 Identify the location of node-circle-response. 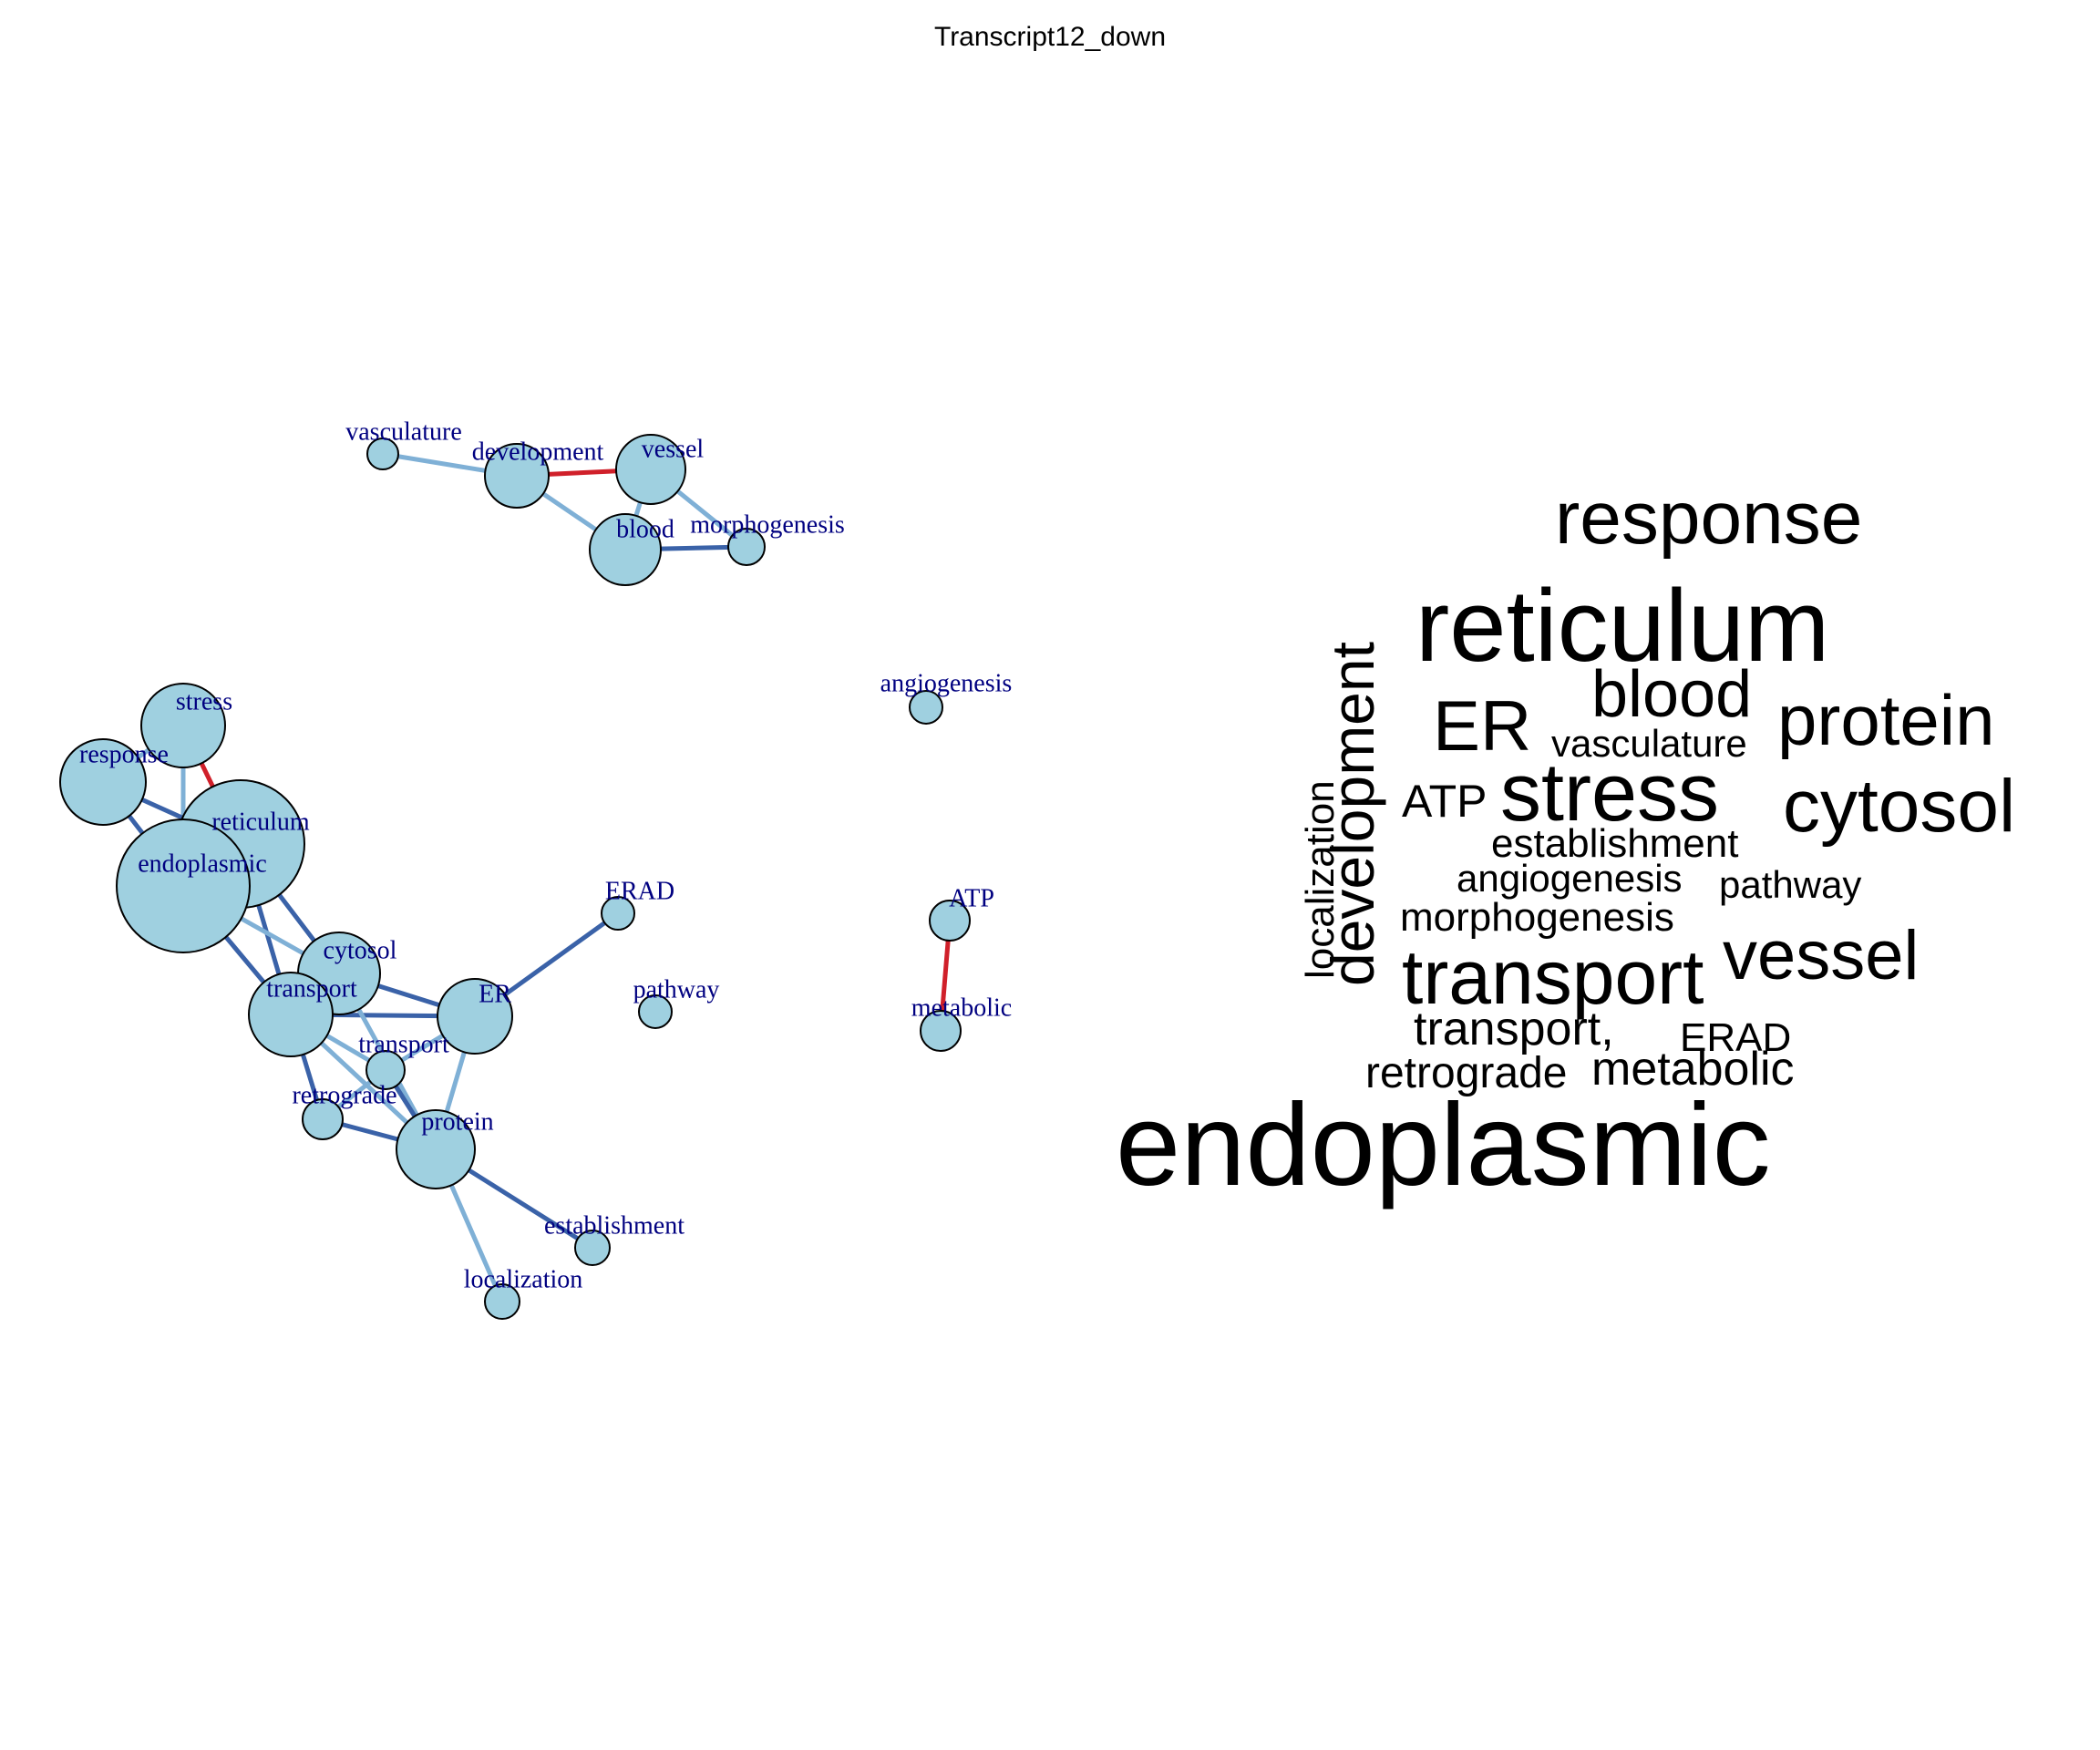
(103, 782).